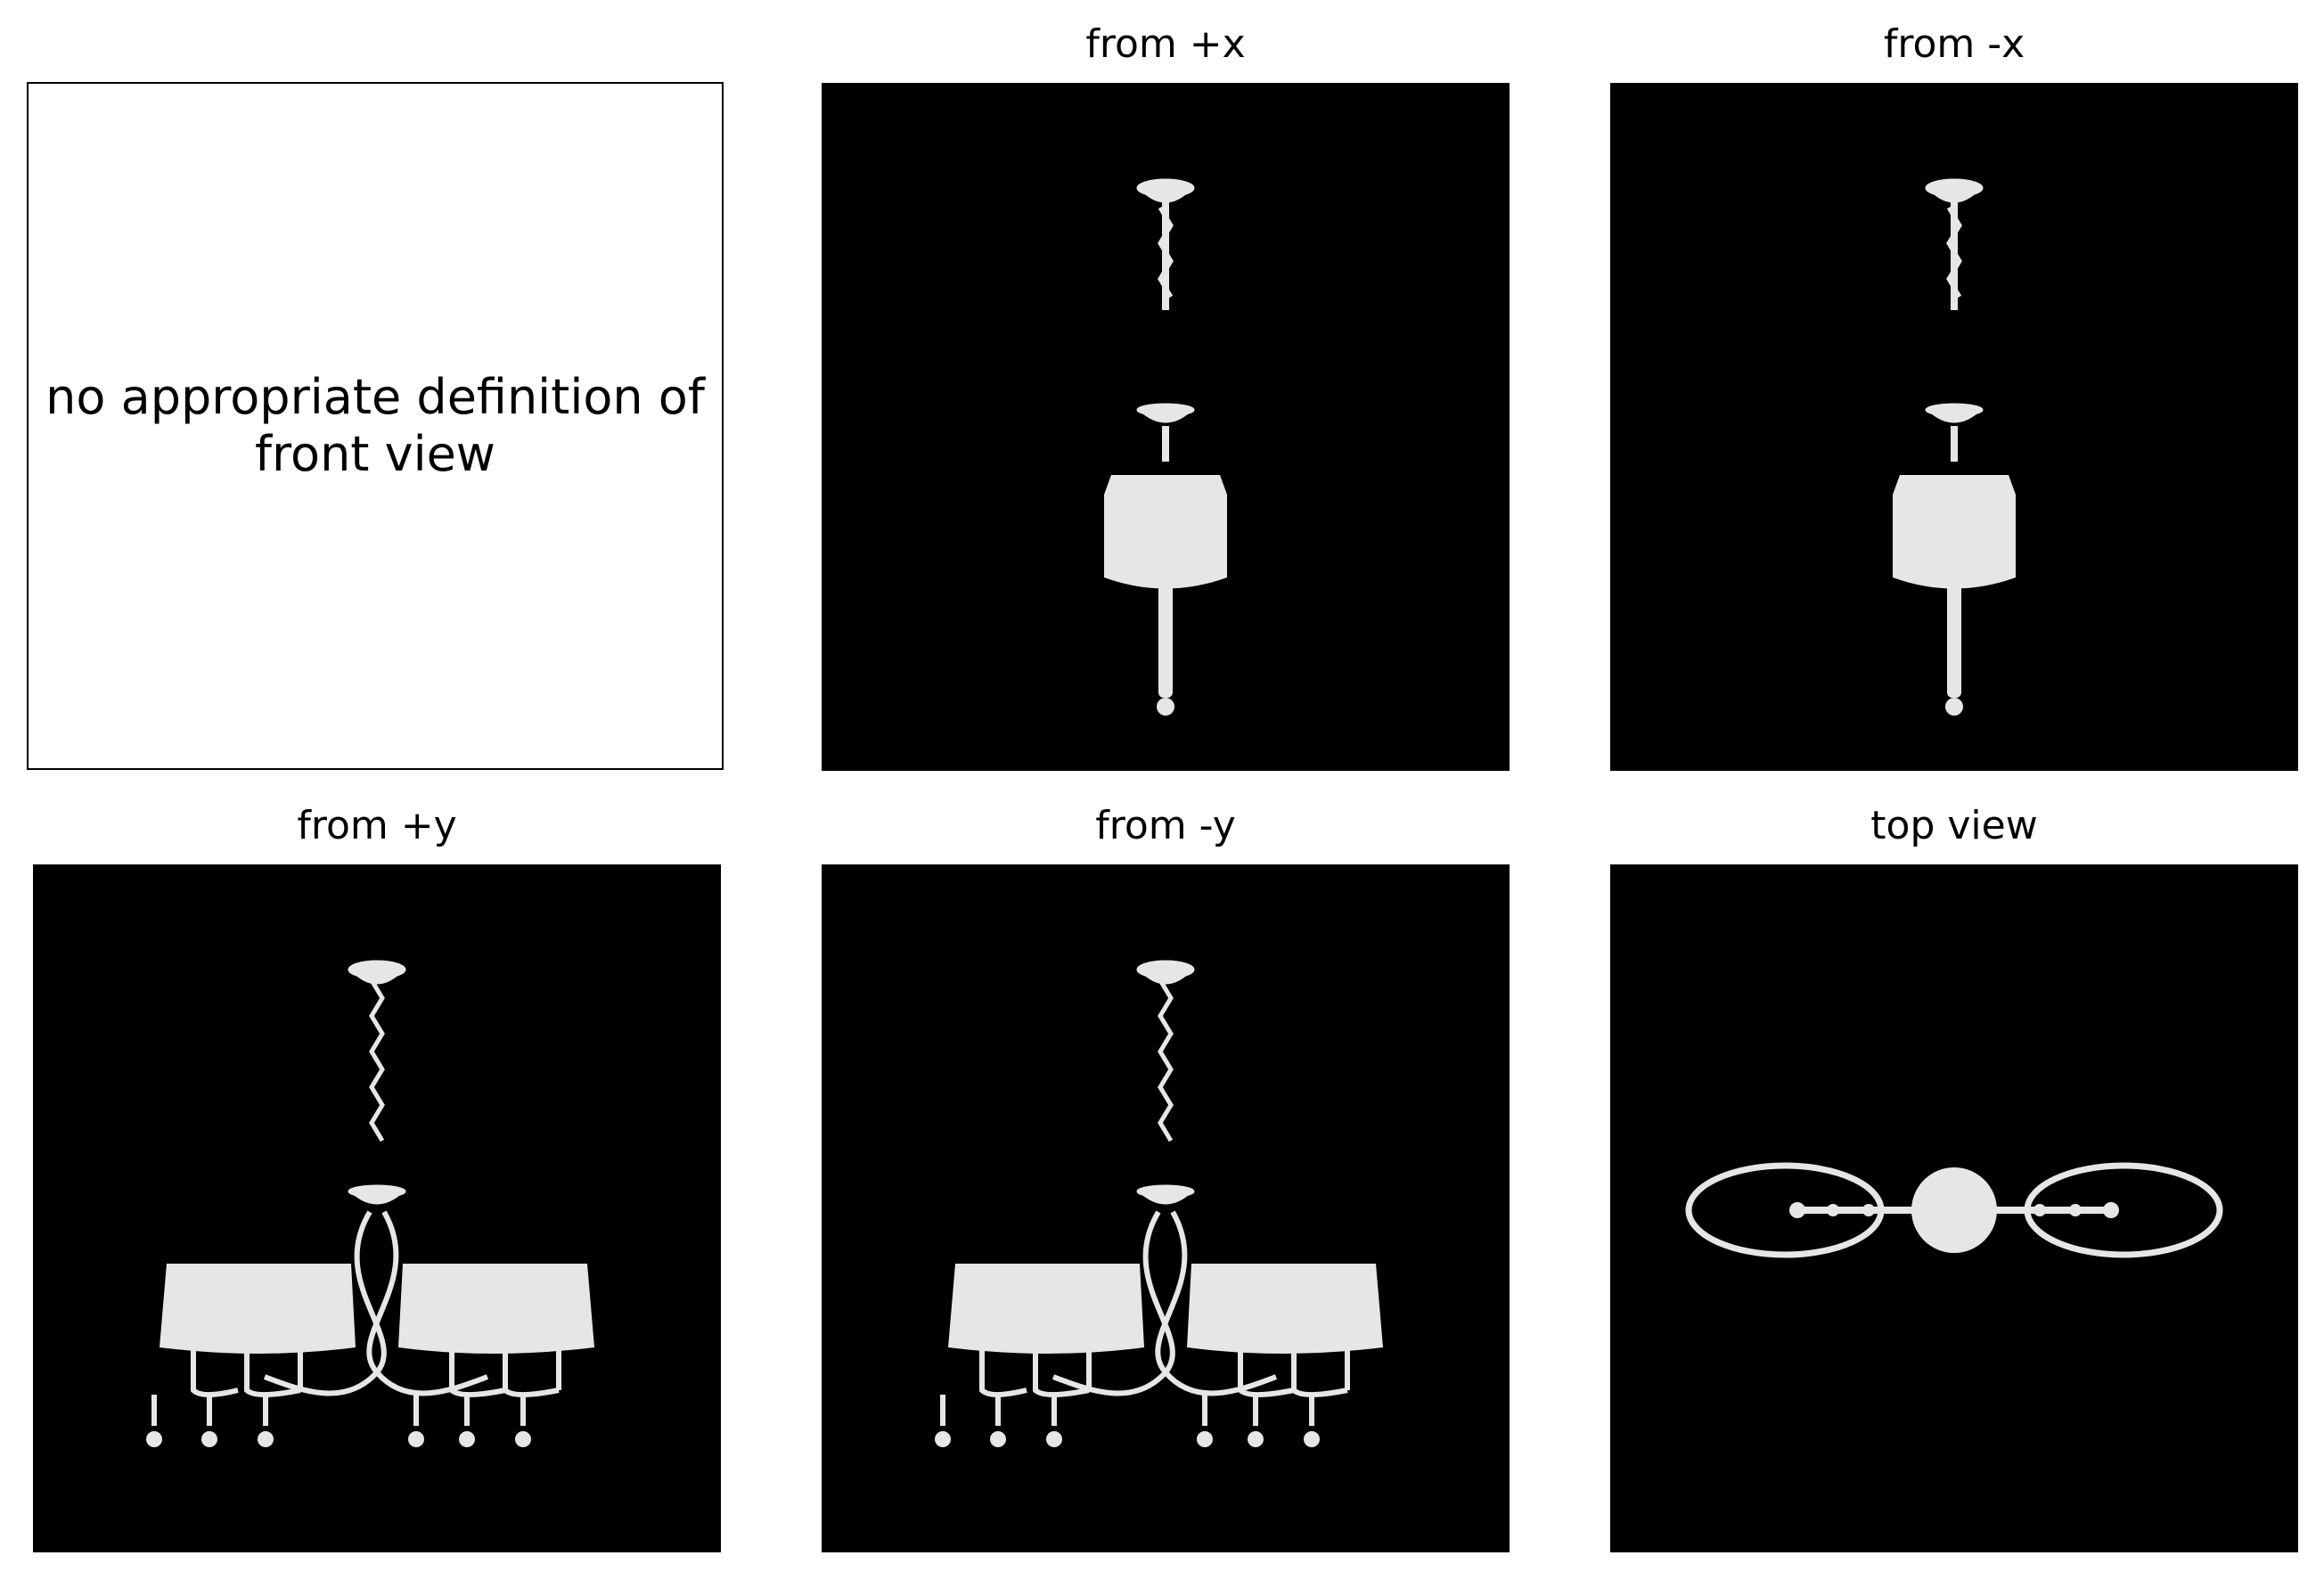  I want to click on render-from-minus-x, so click(1954, 427).